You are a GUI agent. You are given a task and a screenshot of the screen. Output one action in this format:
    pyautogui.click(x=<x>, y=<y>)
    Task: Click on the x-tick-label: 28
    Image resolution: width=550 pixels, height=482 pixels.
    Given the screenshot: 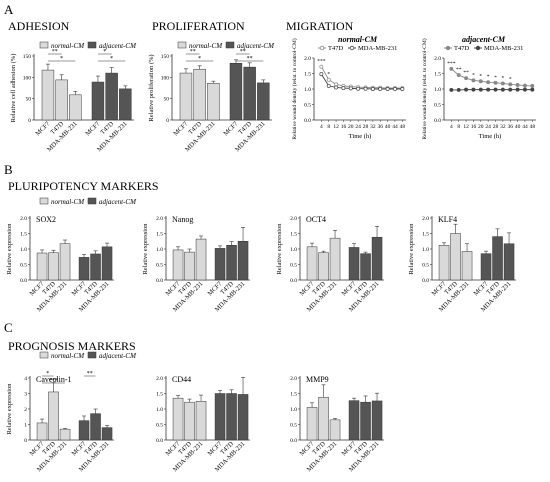 What is the action you would take?
    pyautogui.click(x=496, y=127)
    